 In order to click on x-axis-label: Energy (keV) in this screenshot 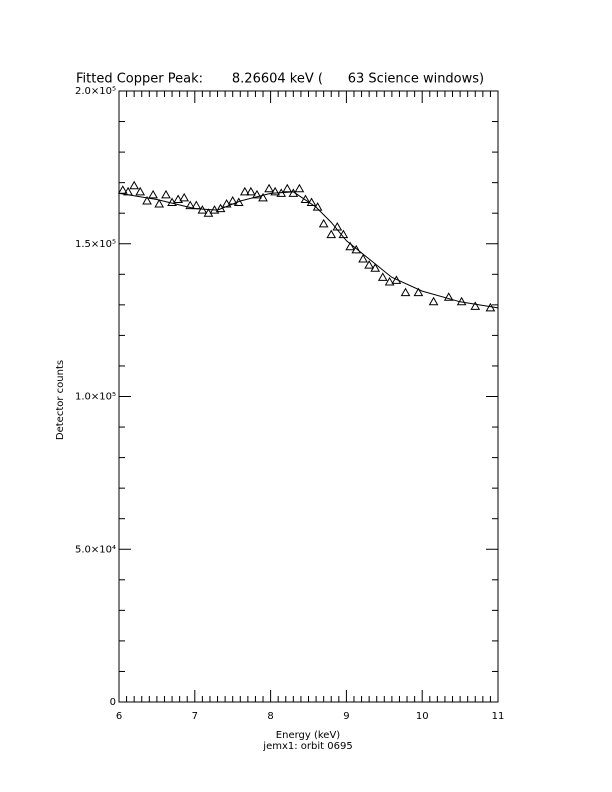, I will do `click(308, 735)`.